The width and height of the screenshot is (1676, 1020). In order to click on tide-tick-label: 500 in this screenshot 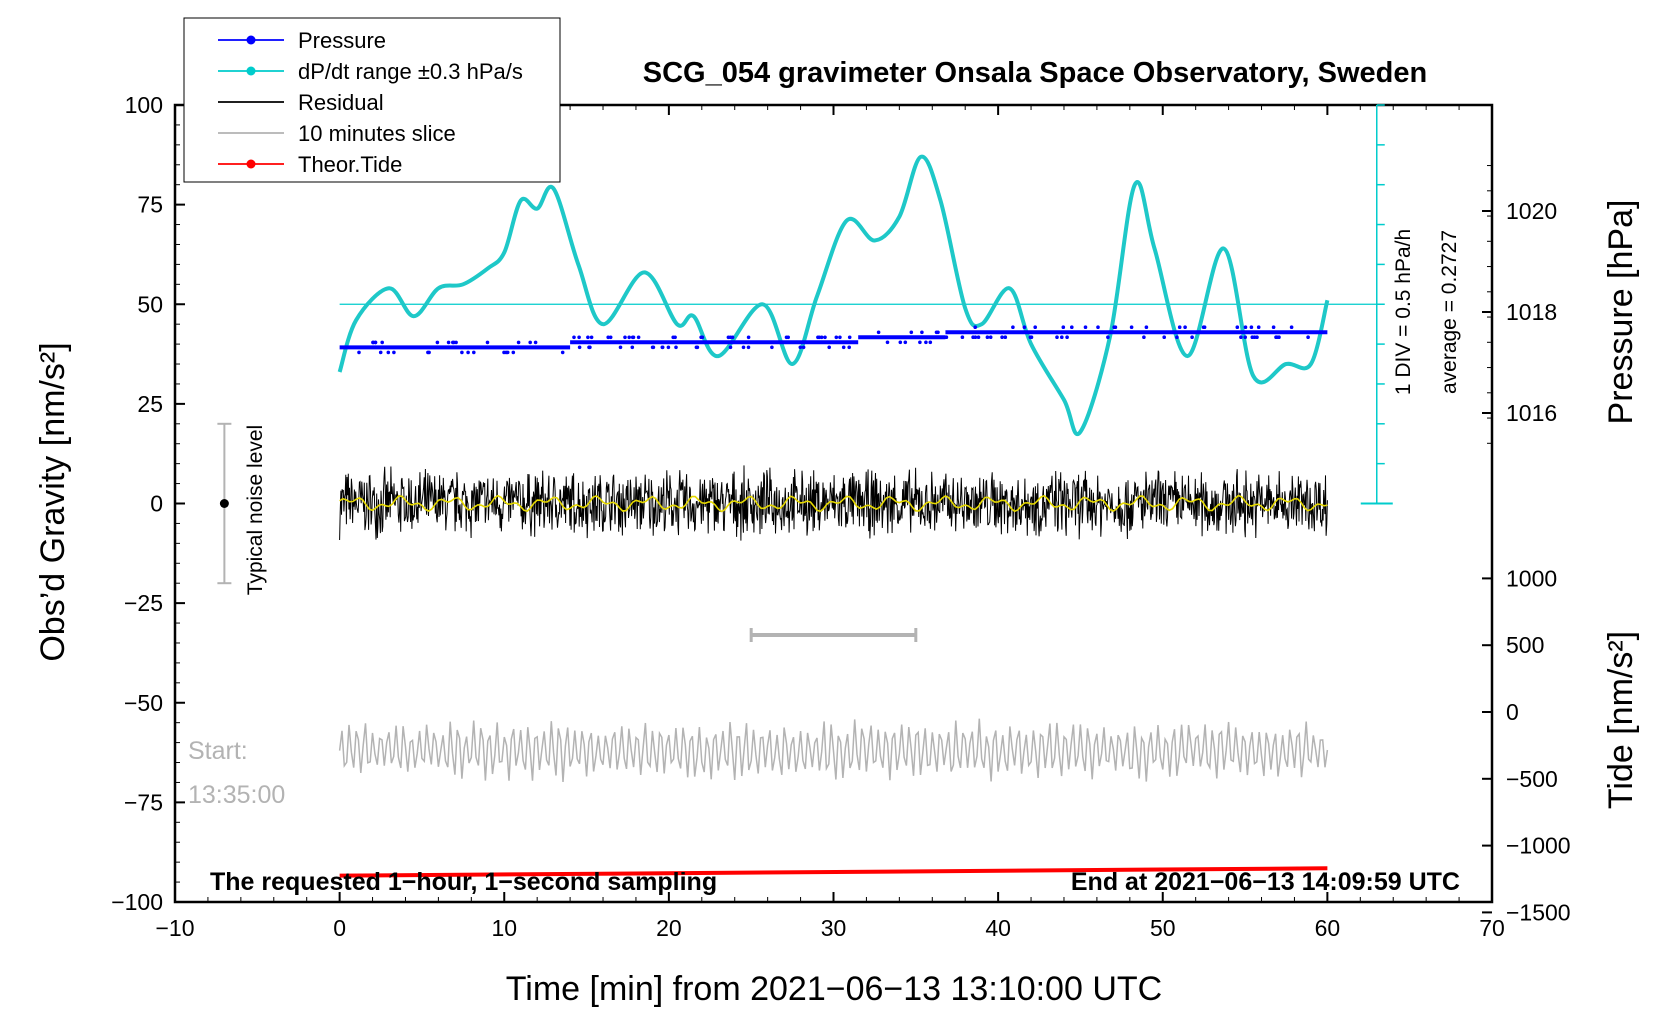, I will do `click(1525, 645)`.